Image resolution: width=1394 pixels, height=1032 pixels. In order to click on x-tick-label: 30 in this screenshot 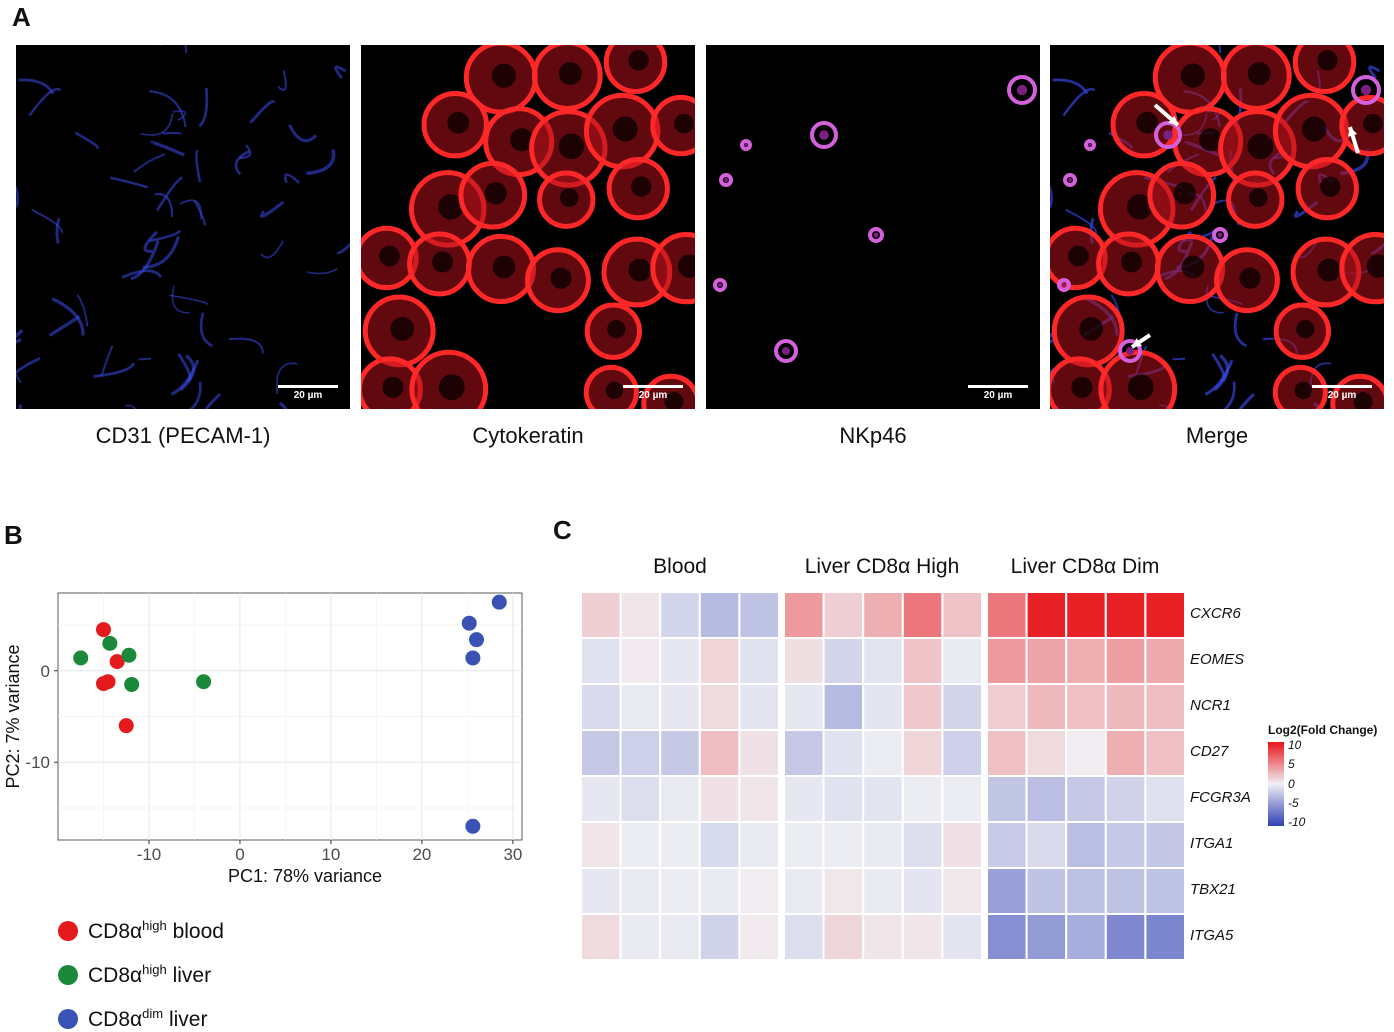, I will do `click(512, 854)`.